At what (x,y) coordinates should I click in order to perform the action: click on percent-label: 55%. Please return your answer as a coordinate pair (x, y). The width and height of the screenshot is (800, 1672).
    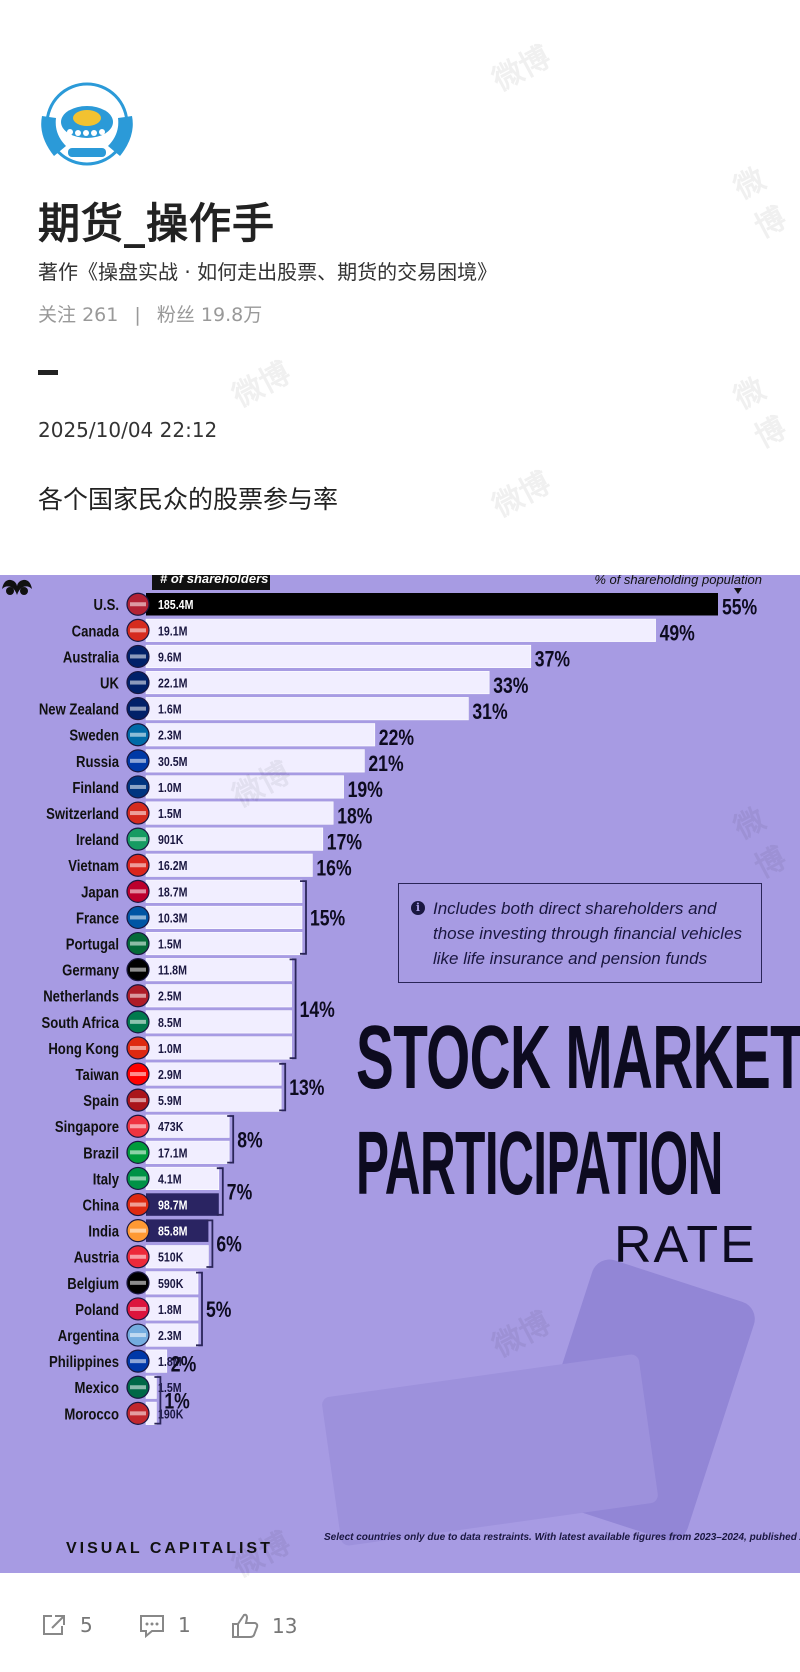
    Looking at the image, I should click on (739, 608).